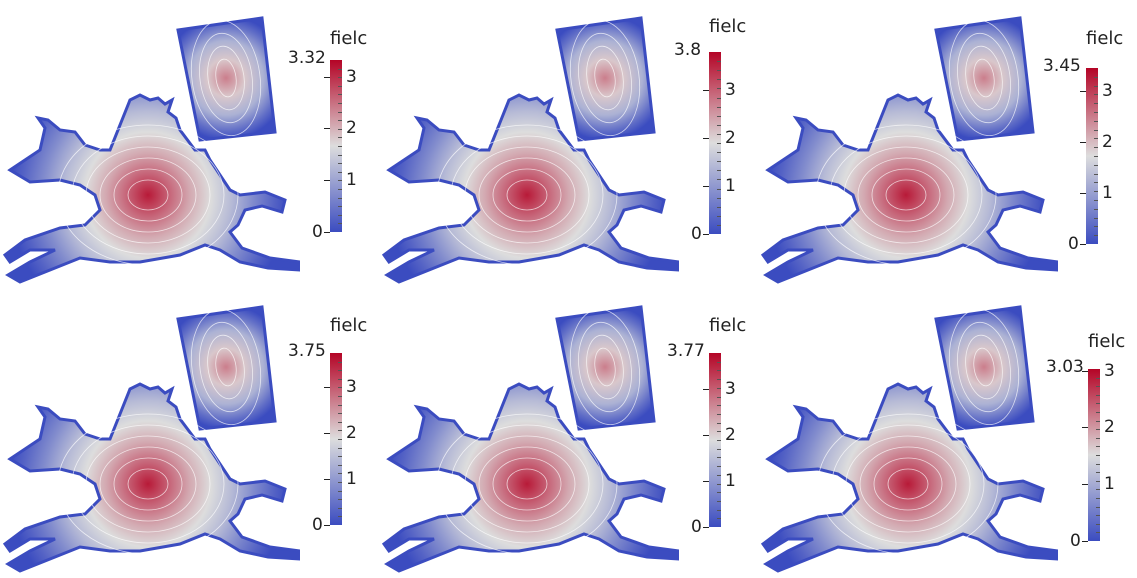 Image resolution: width=1137 pixels, height=578 pixels. What do you see at coordinates (730, 90) in the screenshot?
I see `colorbar-tick-label: 3` at bounding box center [730, 90].